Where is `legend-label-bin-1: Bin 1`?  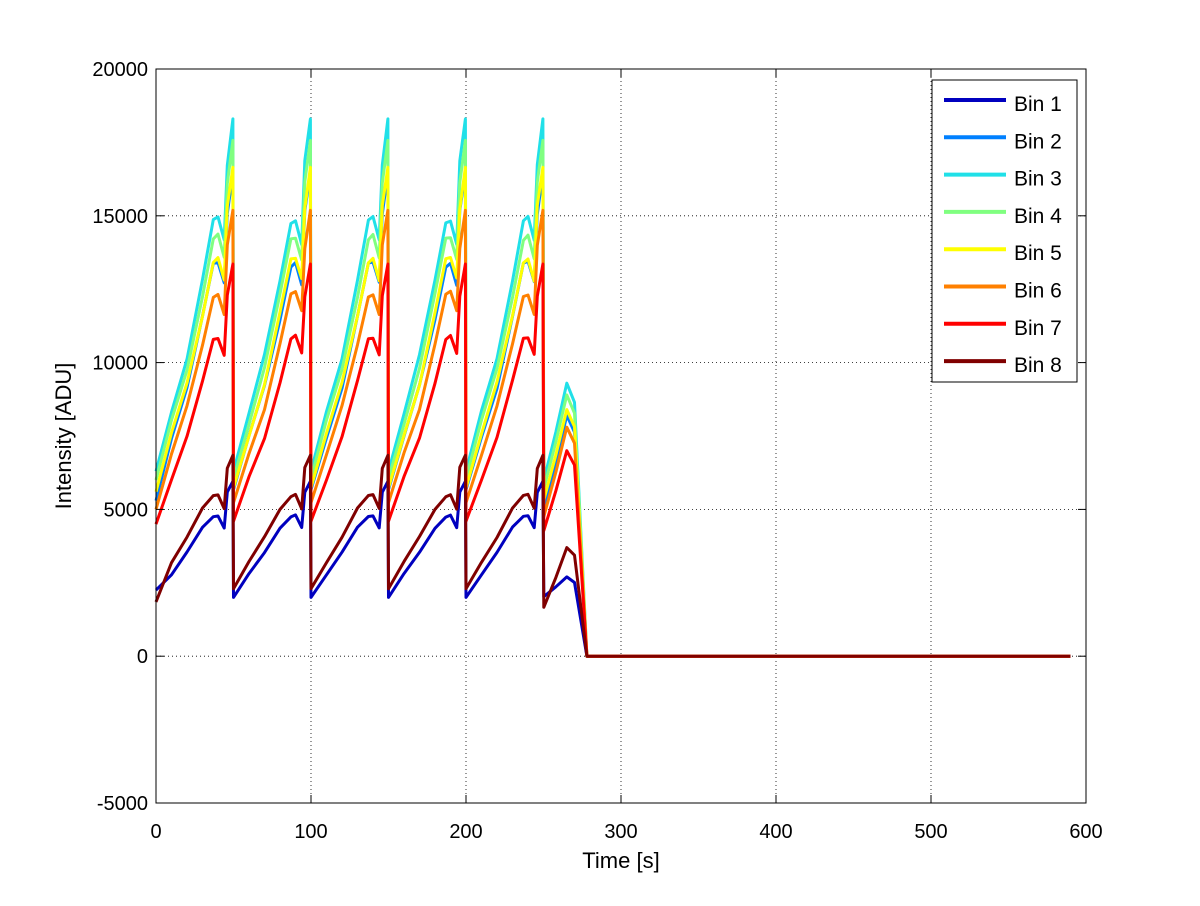 legend-label-bin-1: Bin 1 is located at coordinates (1038, 104).